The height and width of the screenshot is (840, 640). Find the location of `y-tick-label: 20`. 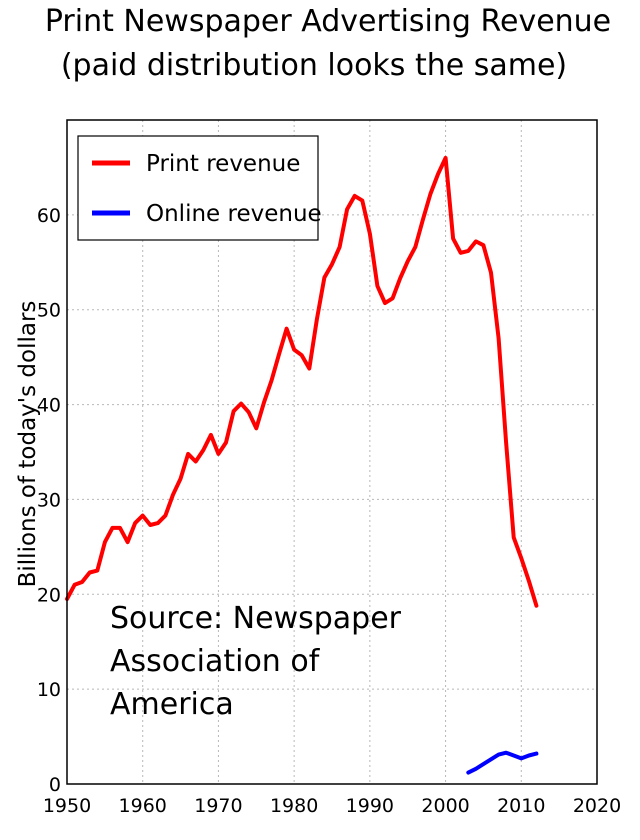

y-tick-label: 20 is located at coordinates (49, 595).